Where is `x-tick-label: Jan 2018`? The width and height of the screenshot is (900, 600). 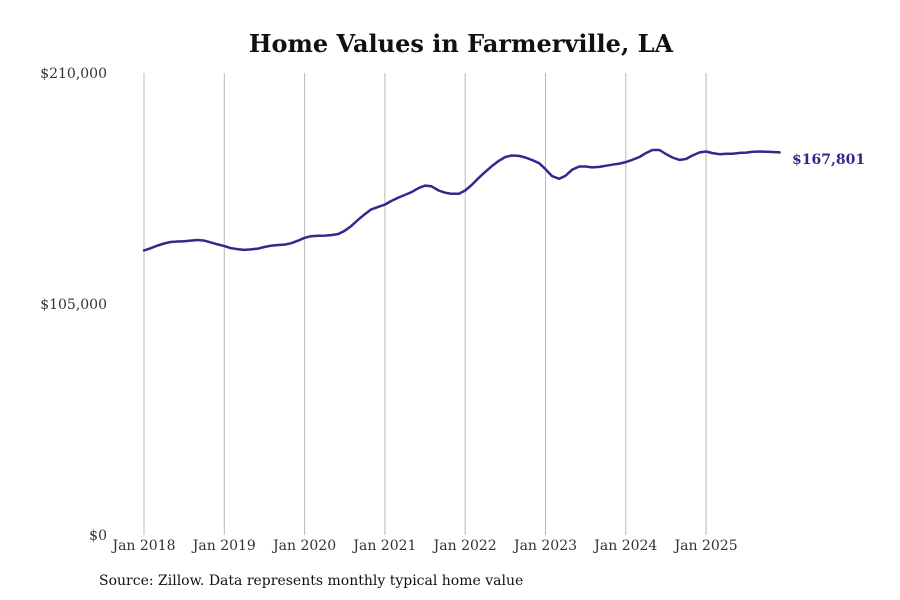 x-tick-label: Jan 2018 is located at coordinates (142, 546).